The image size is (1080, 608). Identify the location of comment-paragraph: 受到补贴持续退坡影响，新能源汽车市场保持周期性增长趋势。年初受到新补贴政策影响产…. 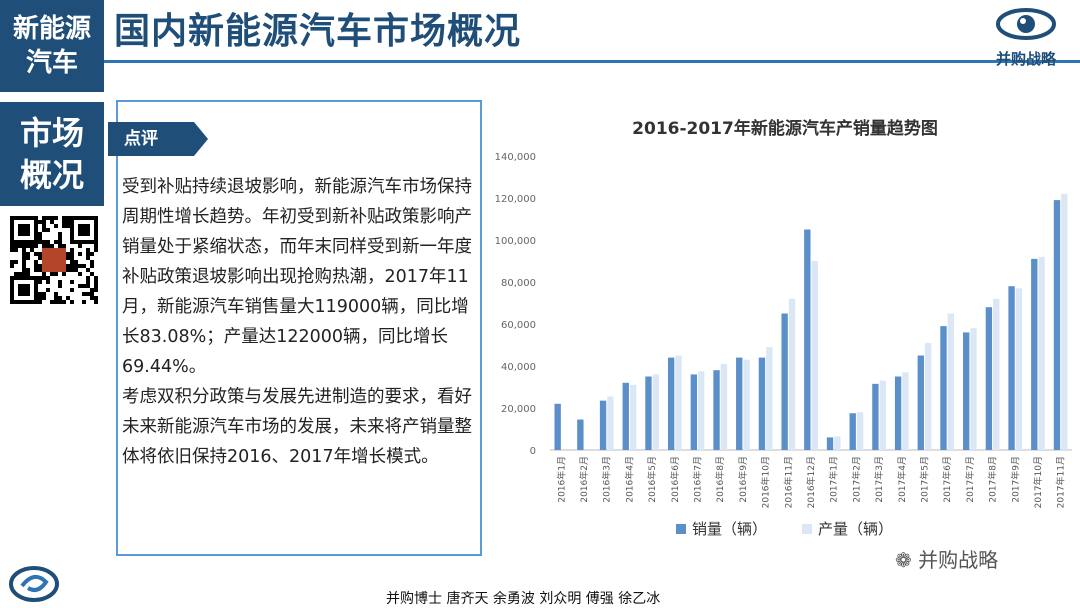
(297, 277).